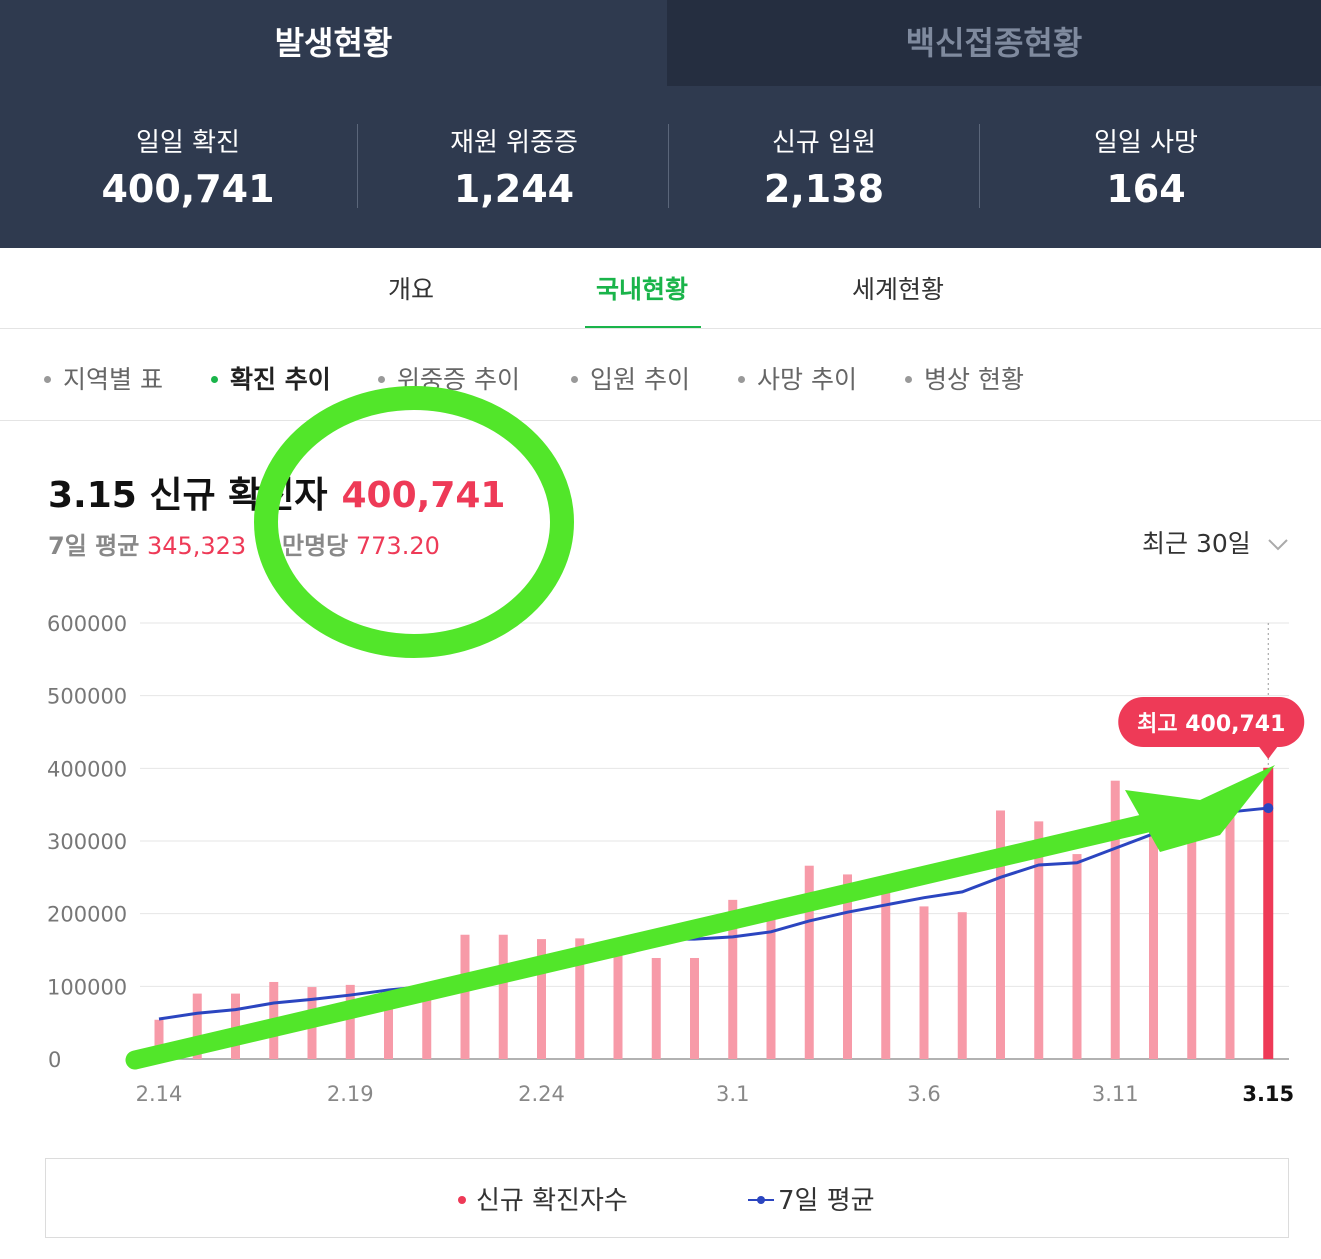  I want to click on legend-new-confirmed: 신규 확진자수, so click(543, 1198).